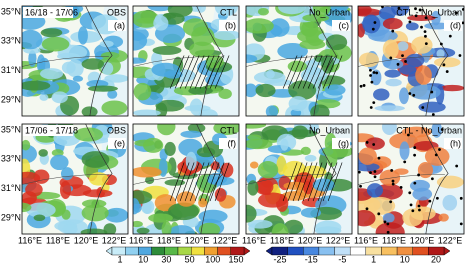 The width and height of the screenshot is (474, 264). What do you see at coordinates (11, 159) in the screenshot?
I see `y-axis-label: 33°N` at bounding box center [11, 159].